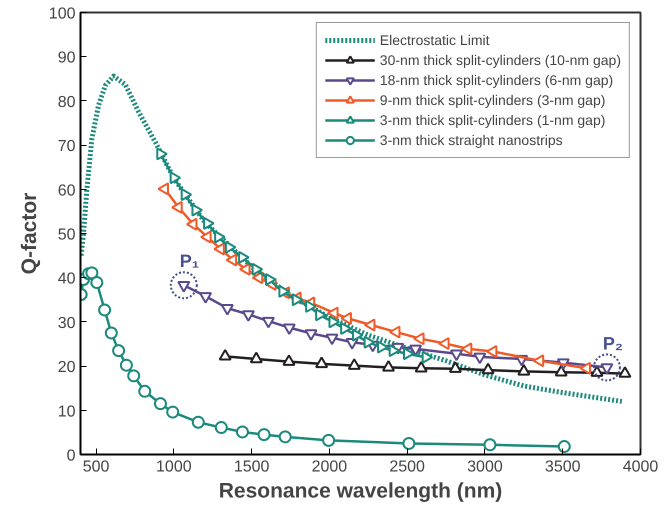  What do you see at coordinates (67, 279) in the screenshot?
I see `y-tick-label: 40` at bounding box center [67, 279].